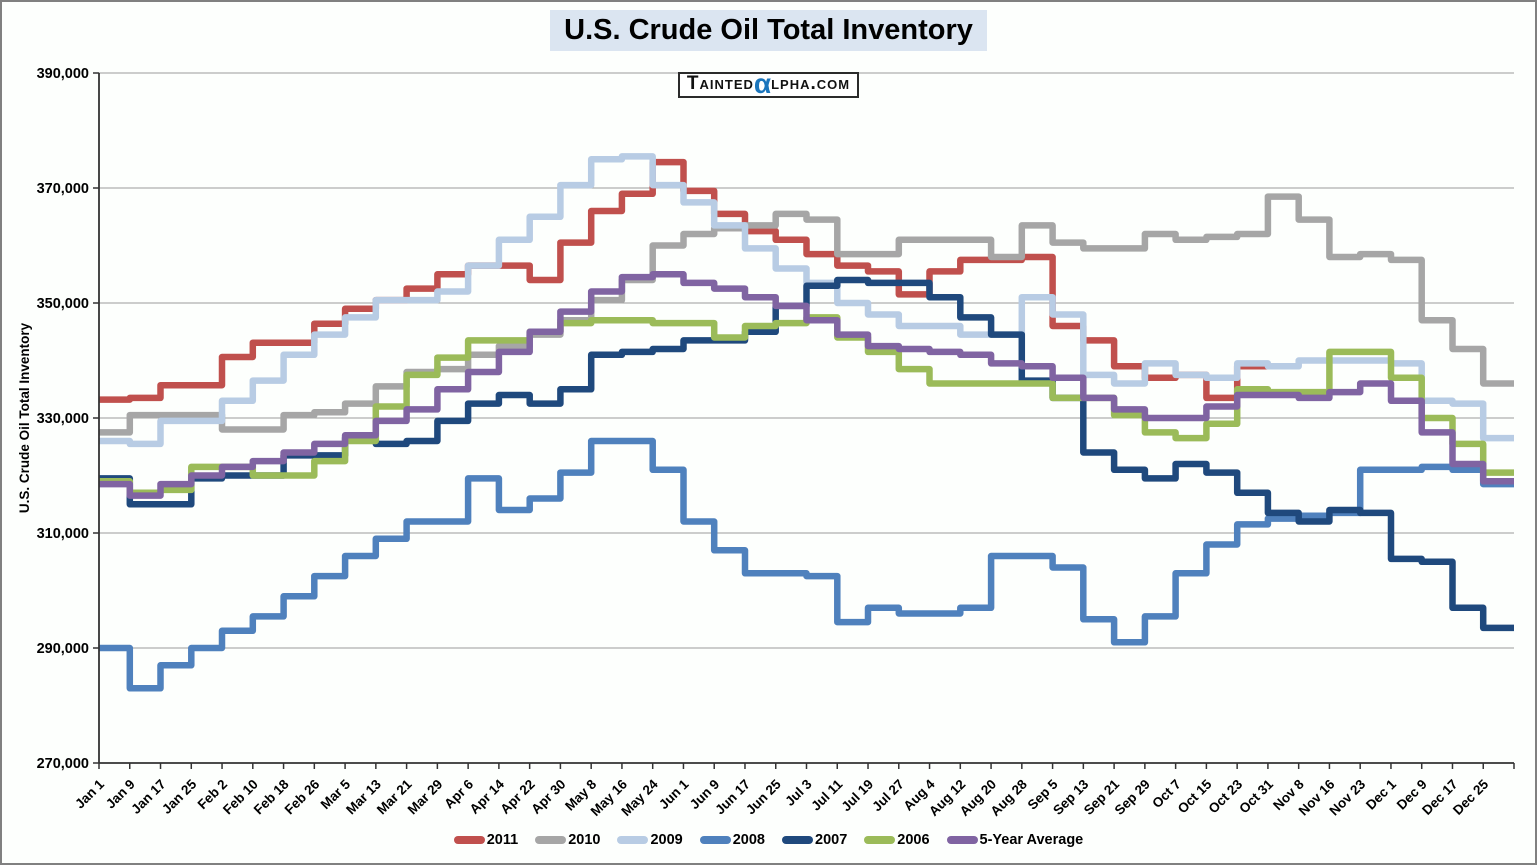 This screenshot has height=865, width=1537. What do you see at coordinates (302, 796) in the screenshot?
I see `x-axis-tick-label: Feb 26` at bounding box center [302, 796].